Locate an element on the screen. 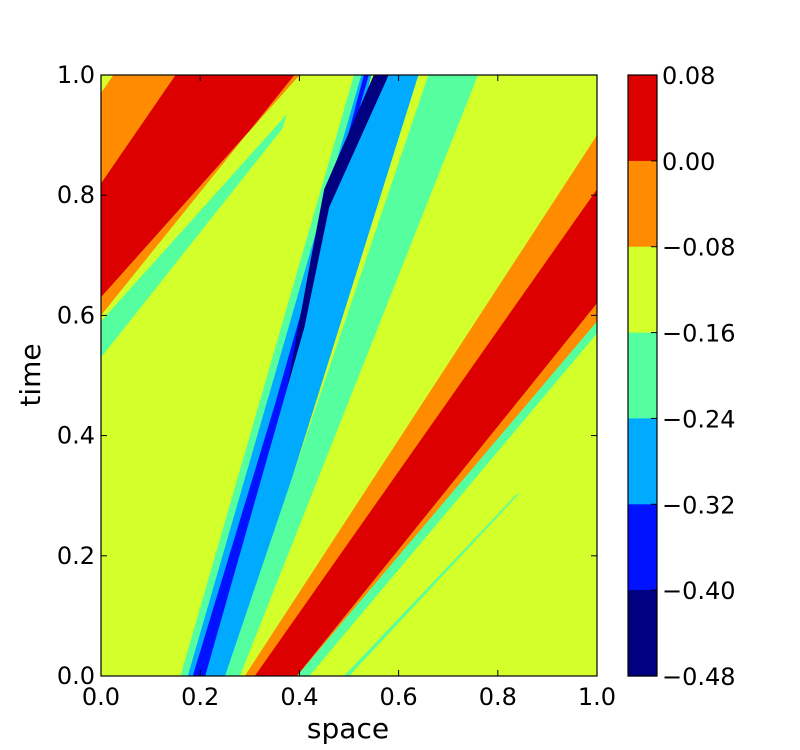  colorbar-tick-label: −0.32 is located at coordinates (699, 505).